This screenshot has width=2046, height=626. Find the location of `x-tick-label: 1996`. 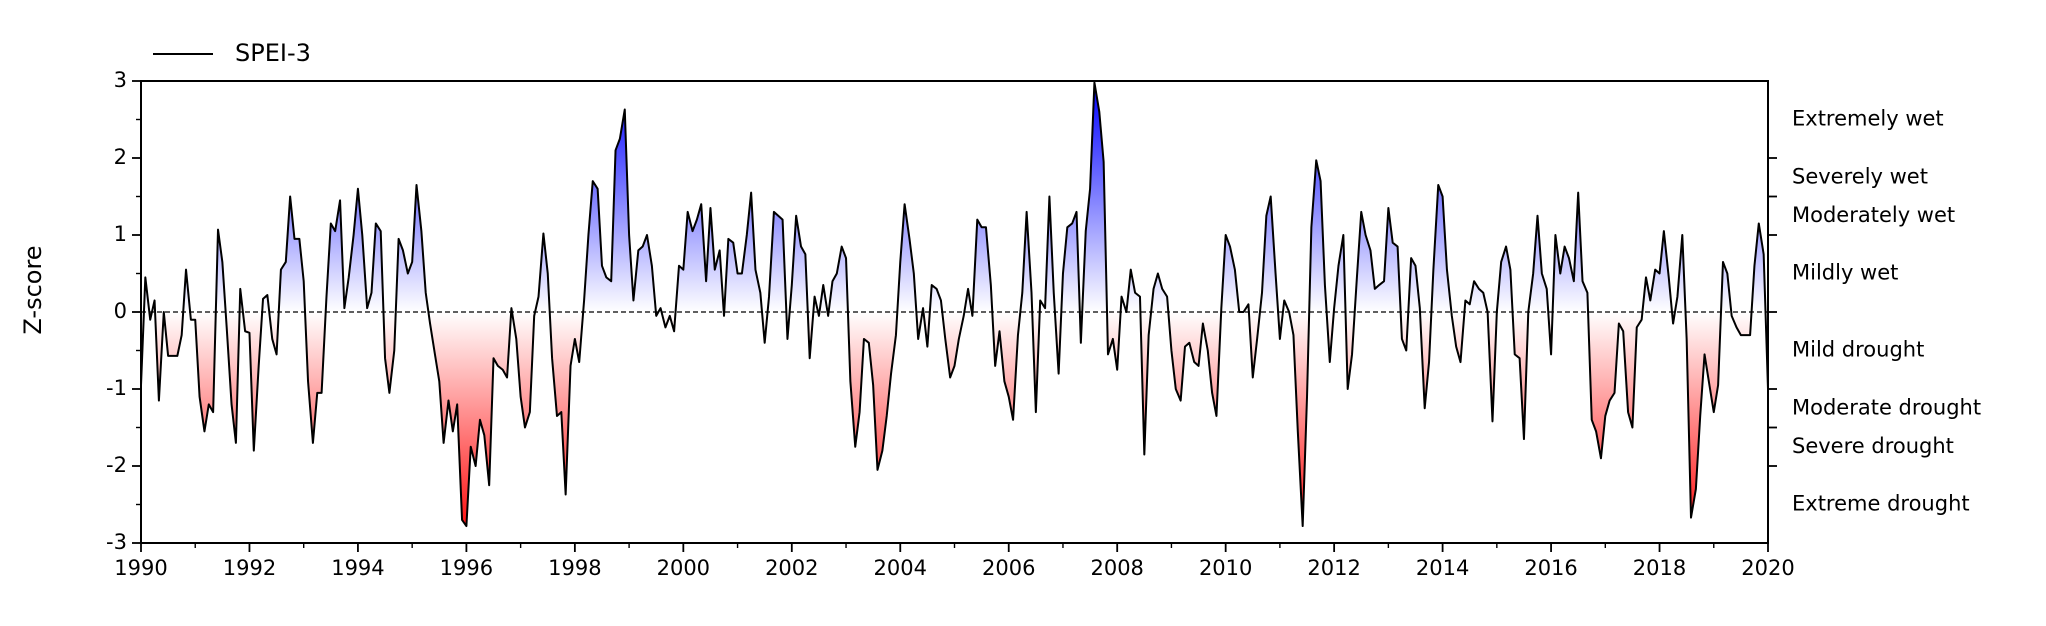

x-tick-label: 1996 is located at coordinates (466, 568).